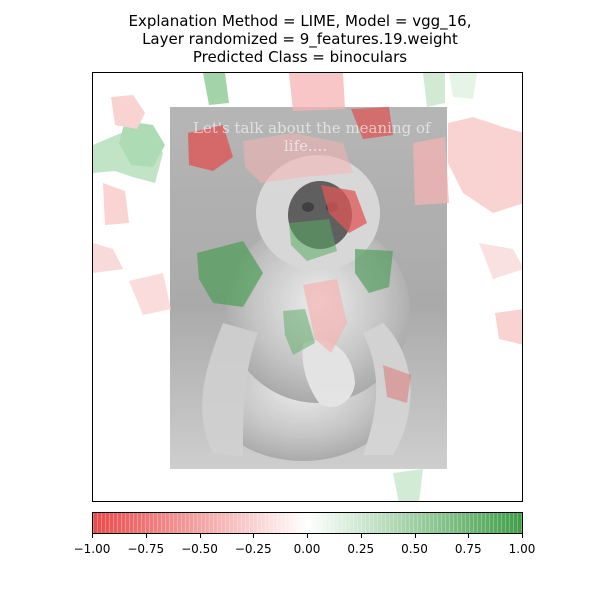 Image resolution: width=600 pixels, height=600 pixels. What do you see at coordinates (307, 549) in the screenshot?
I see `colorbar-tick-label: 0.00` at bounding box center [307, 549].